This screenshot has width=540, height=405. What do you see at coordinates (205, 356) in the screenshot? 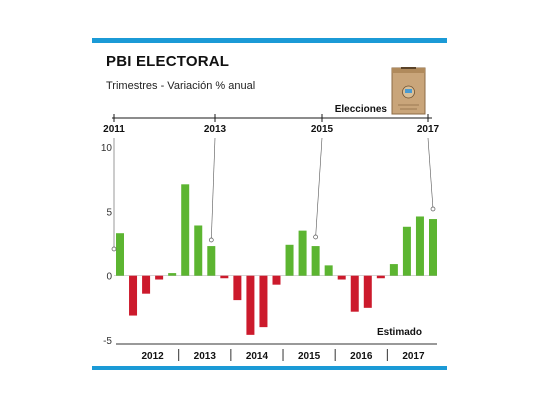
I see `year-label: 2013` at bounding box center [205, 356].